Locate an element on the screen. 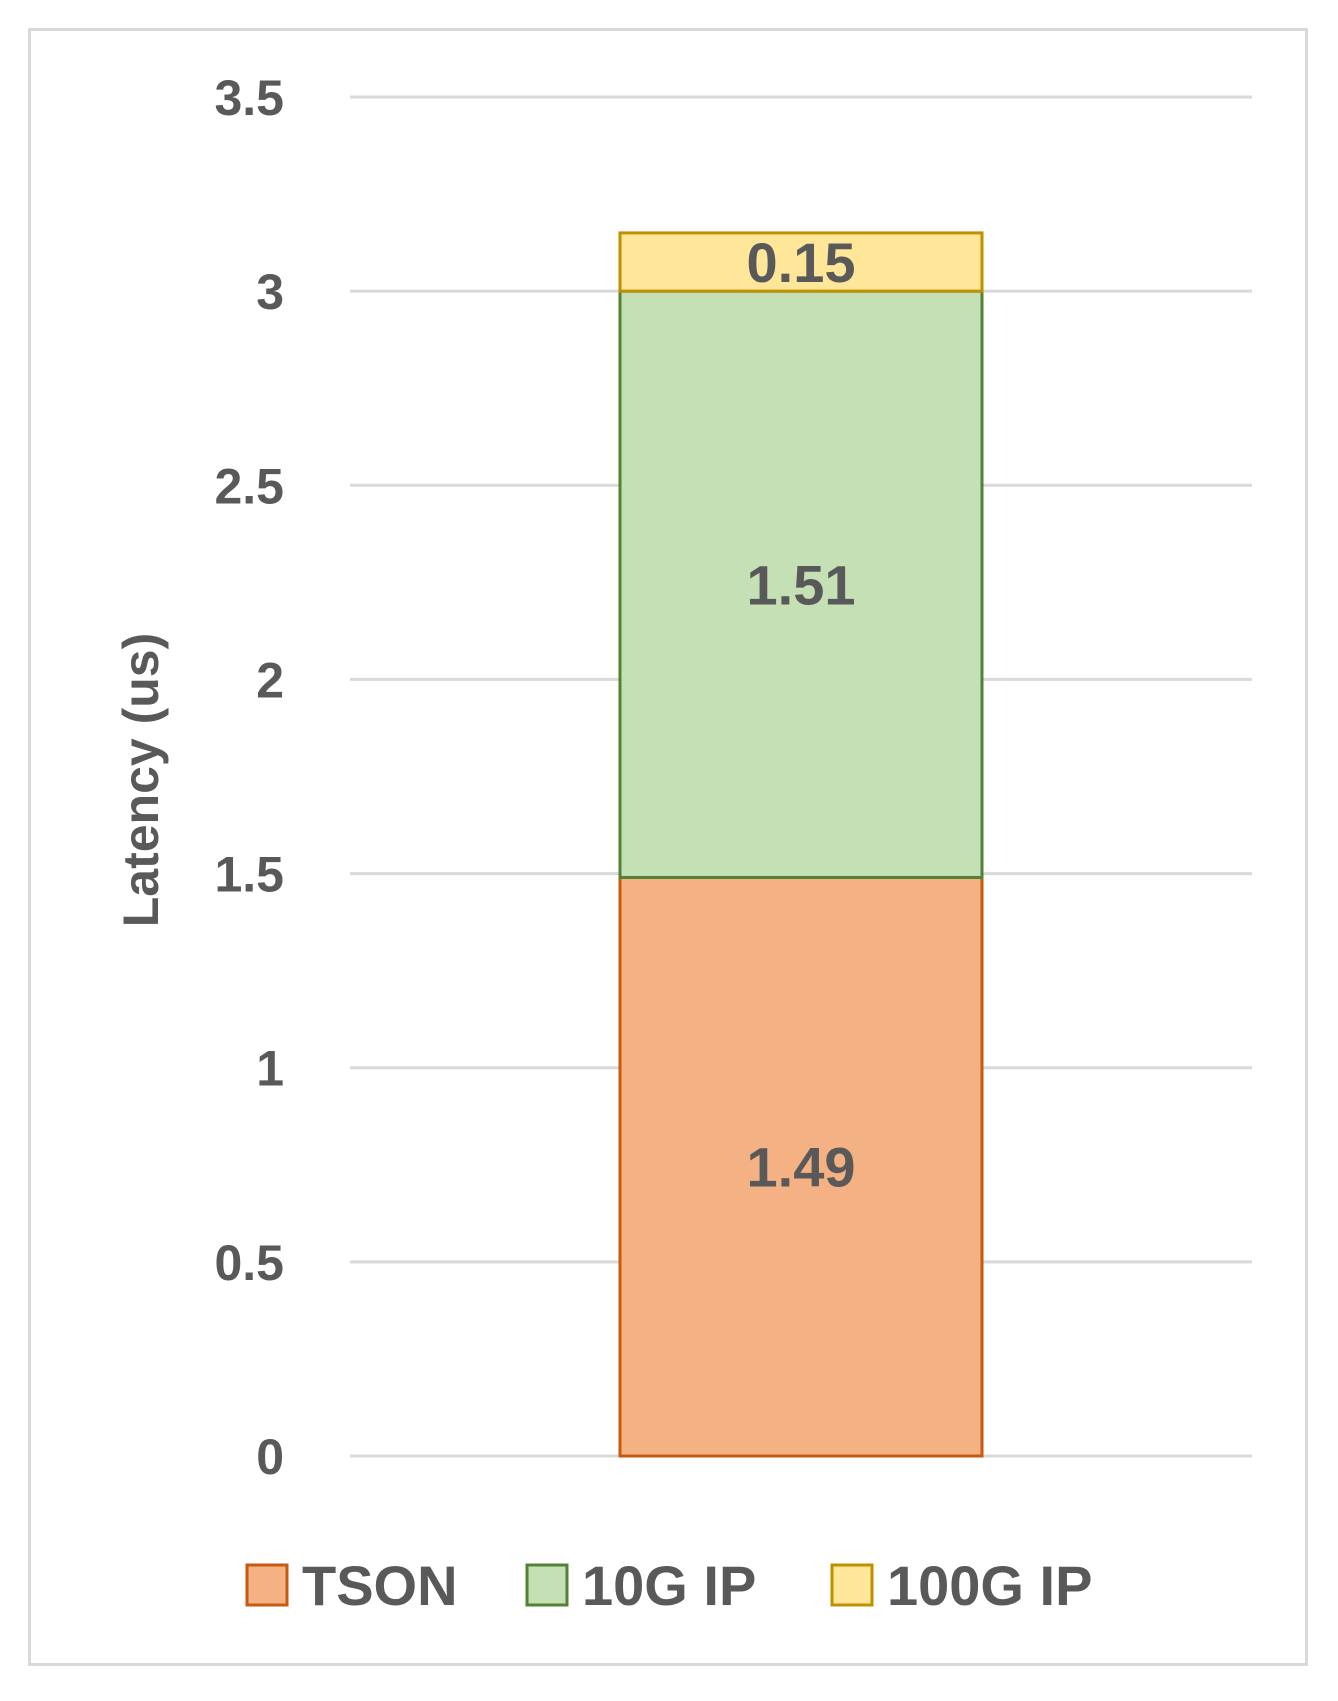  y-tick-label: 1.5 is located at coordinates (249, 875).